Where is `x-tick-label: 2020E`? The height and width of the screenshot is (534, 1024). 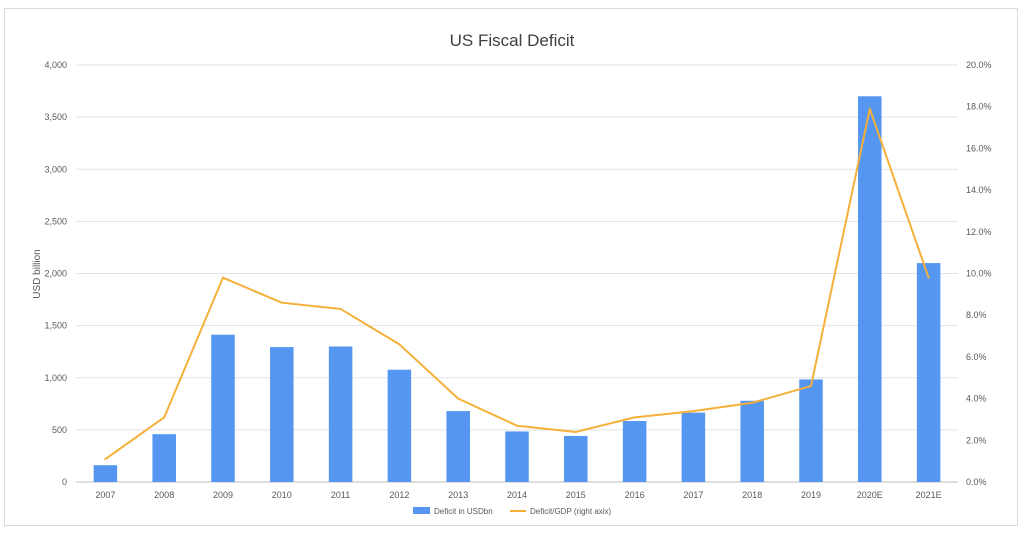
x-tick-label: 2020E is located at coordinates (870, 495).